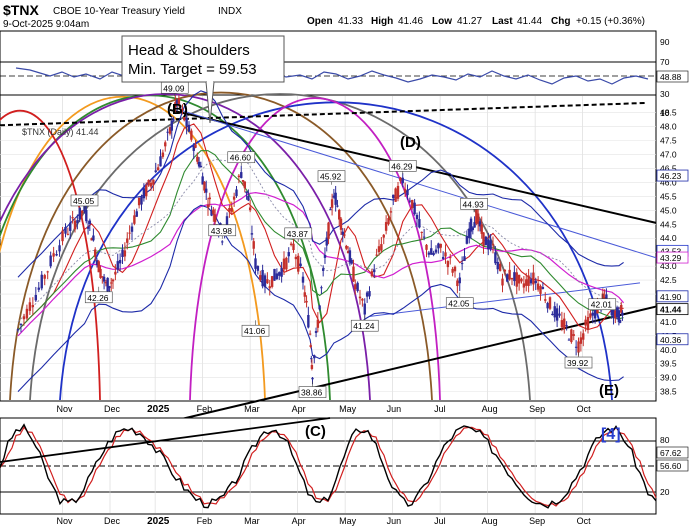  What do you see at coordinates (611, 434) in the screenshot?
I see `wave-4-label: [4]` at bounding box center [611, 434].